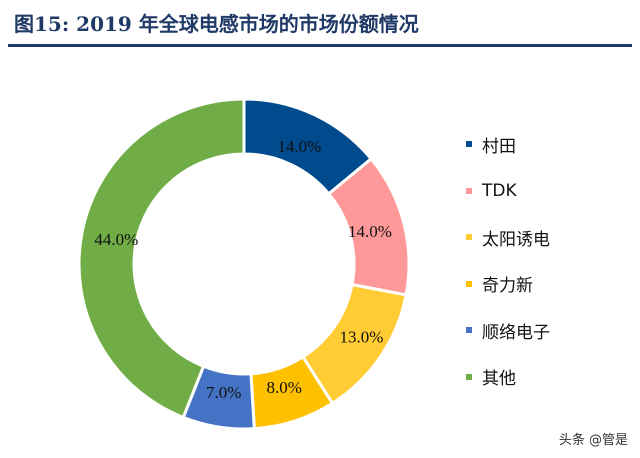  What do you see at coordinates (516, 239) in the screenshot?
I see `legend-label: 太阳诱电` at bounding box center [516, 239].